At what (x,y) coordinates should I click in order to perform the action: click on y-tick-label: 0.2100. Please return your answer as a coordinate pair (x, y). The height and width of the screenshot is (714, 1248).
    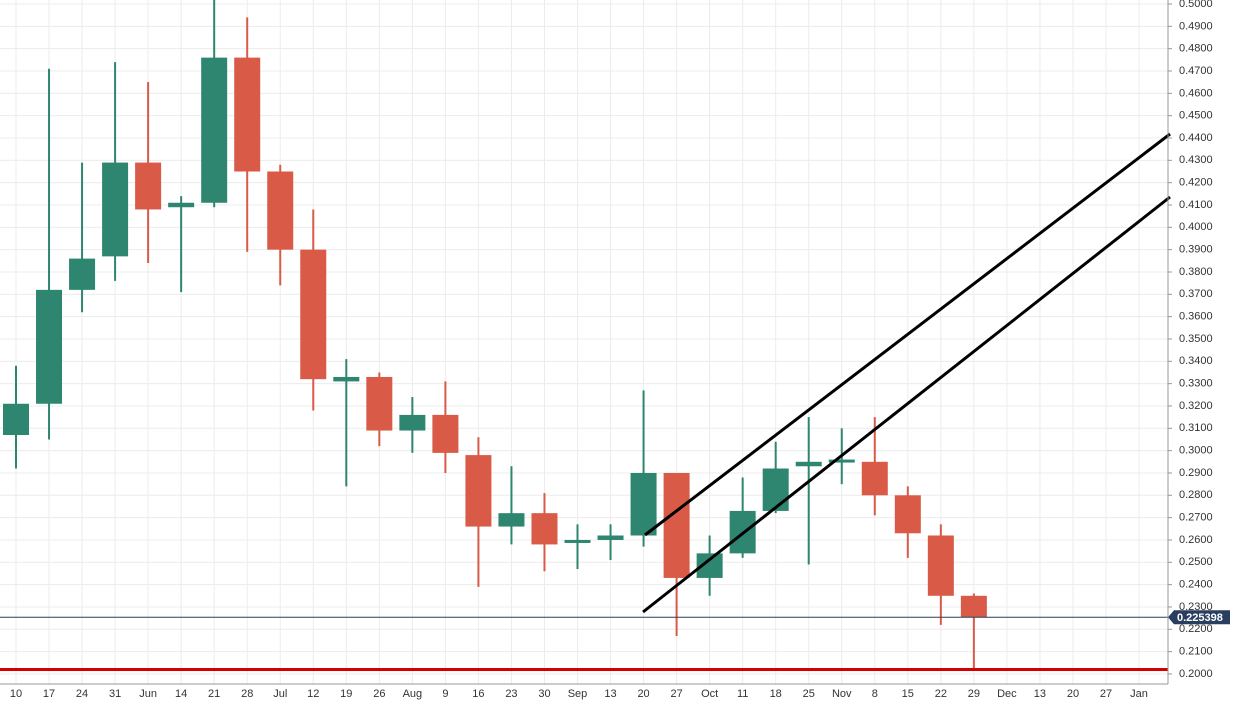
    Looking at the image, I should click on (1196, 652).